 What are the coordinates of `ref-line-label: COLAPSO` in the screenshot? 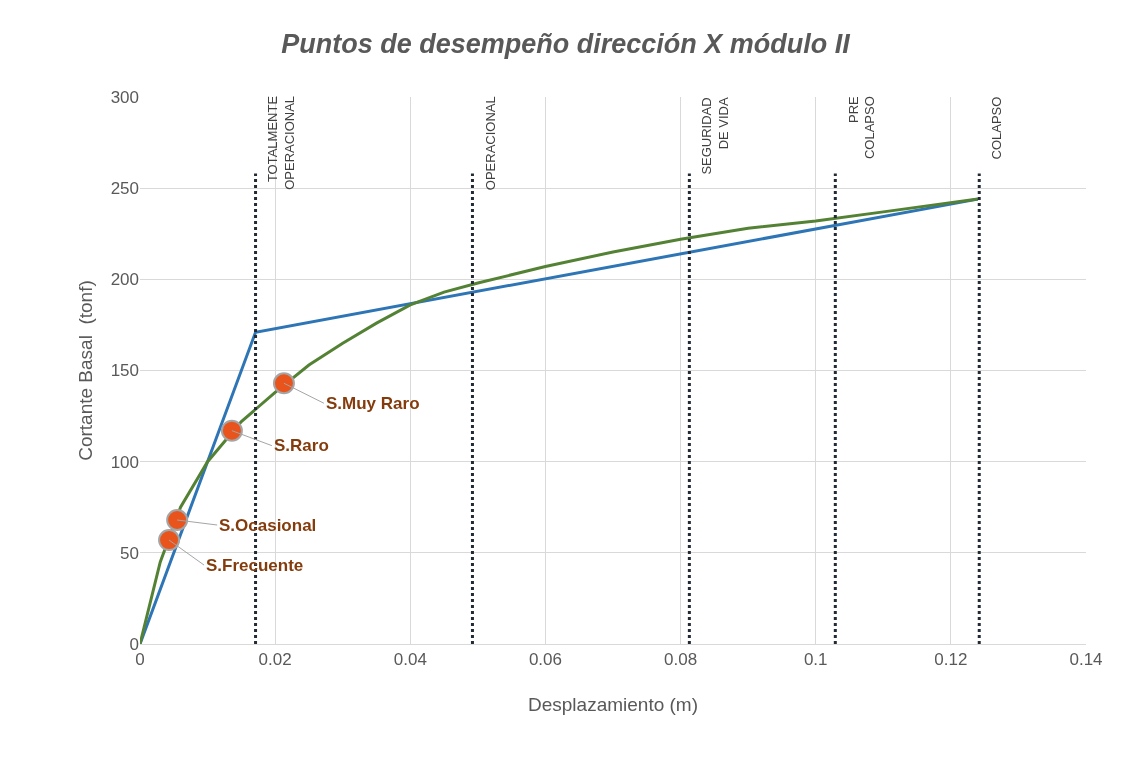 It's located at (996, 128).